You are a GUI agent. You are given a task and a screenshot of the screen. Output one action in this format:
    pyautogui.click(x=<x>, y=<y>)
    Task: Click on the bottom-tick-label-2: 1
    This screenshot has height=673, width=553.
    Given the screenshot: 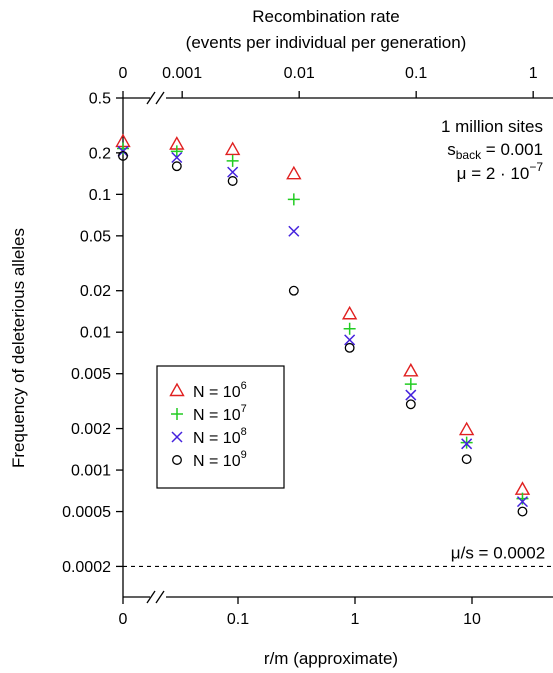 What is the action you would take?
    pyautogui.click(x=355, y=619)
    